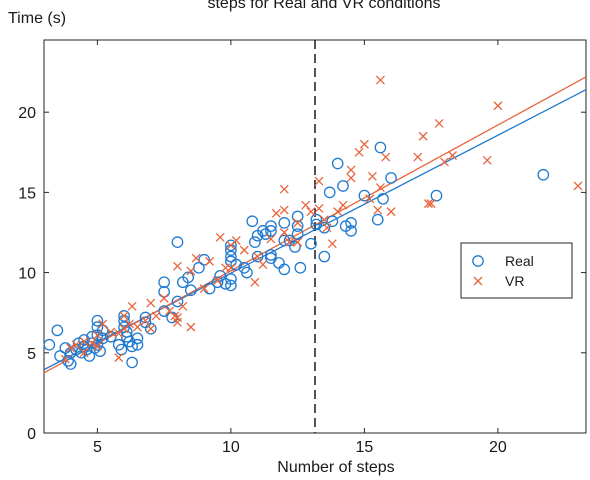 Image resolution: width=590 pixels, height=480 pixels. Describe the element at coordinates (97, 447) in the screenshot. I see `x-tick-label: 5` at that location.